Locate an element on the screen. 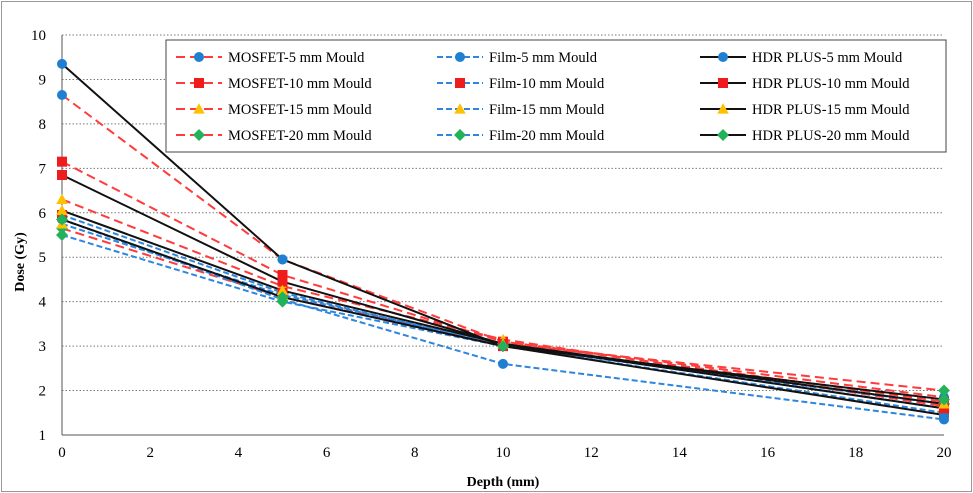  legend-label: HDR PLUS-15 mm Mould is located at coordinates (831, 110).